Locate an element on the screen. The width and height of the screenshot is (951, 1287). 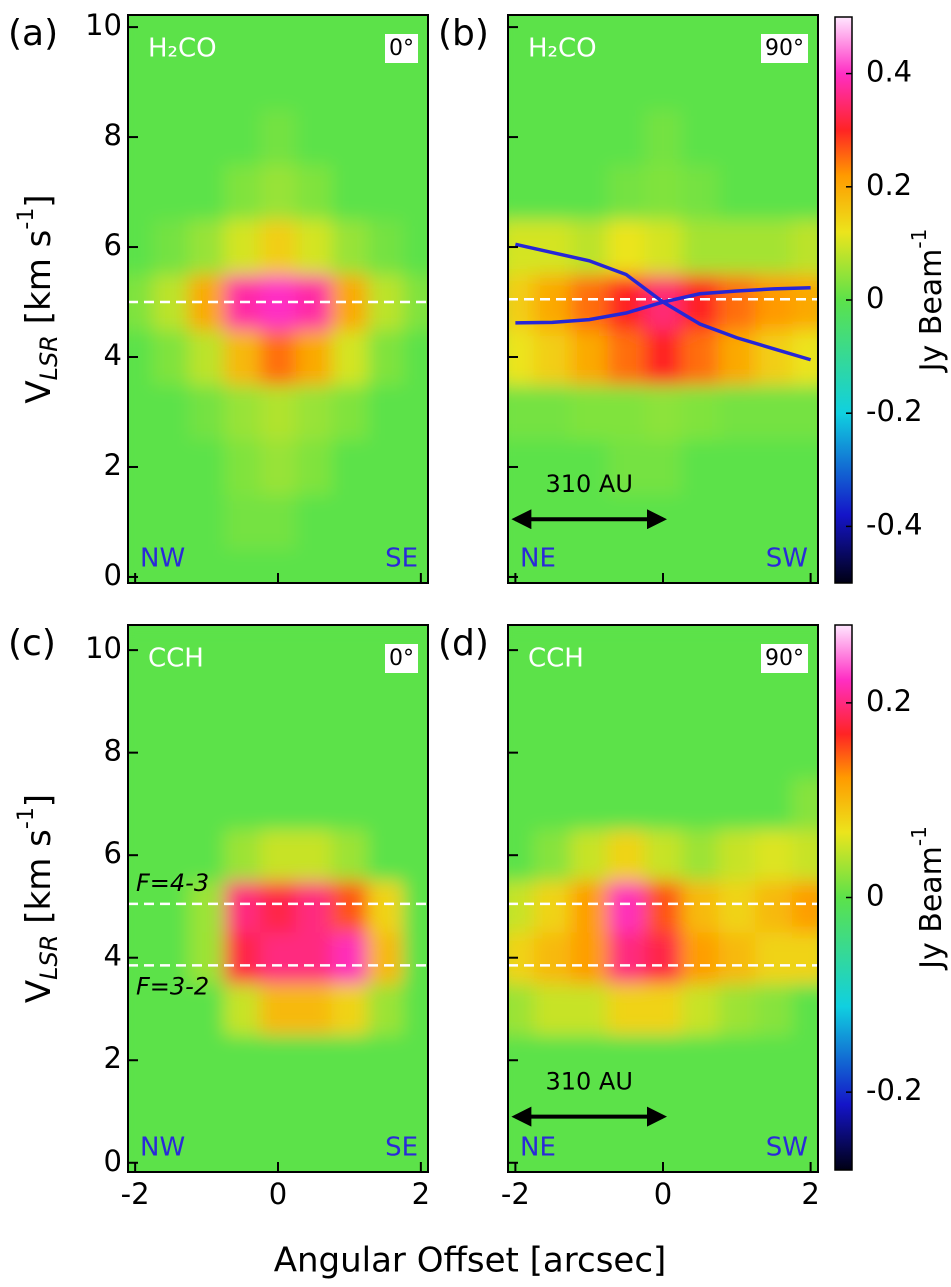
colorbar-tick-label: -0.2 is located at coordinates (894, 411).